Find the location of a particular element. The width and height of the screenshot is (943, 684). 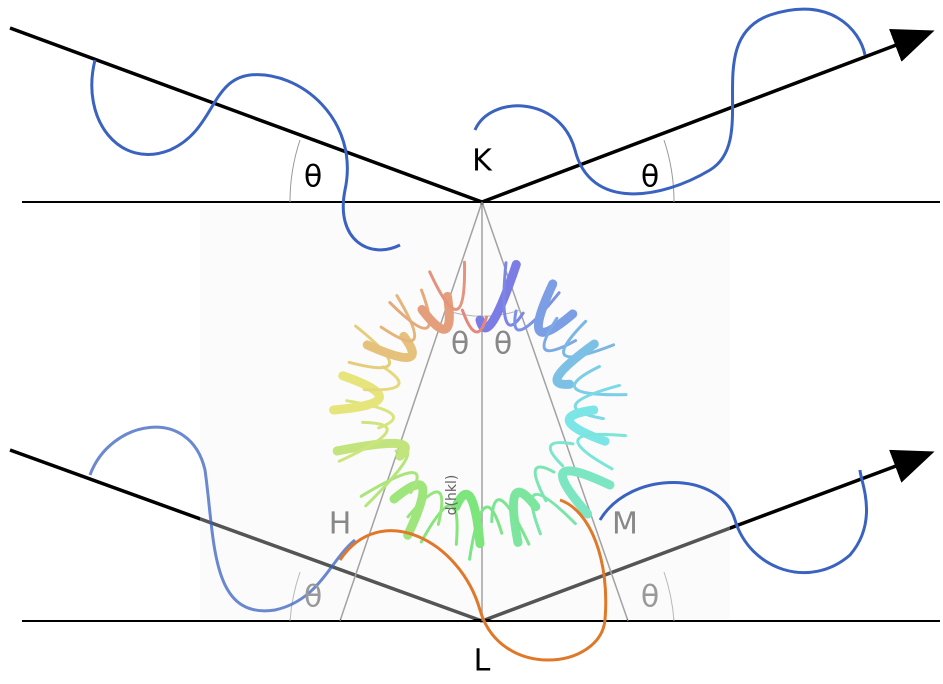

spacing-label: d(hkl) is located at coordinates (452, 495).